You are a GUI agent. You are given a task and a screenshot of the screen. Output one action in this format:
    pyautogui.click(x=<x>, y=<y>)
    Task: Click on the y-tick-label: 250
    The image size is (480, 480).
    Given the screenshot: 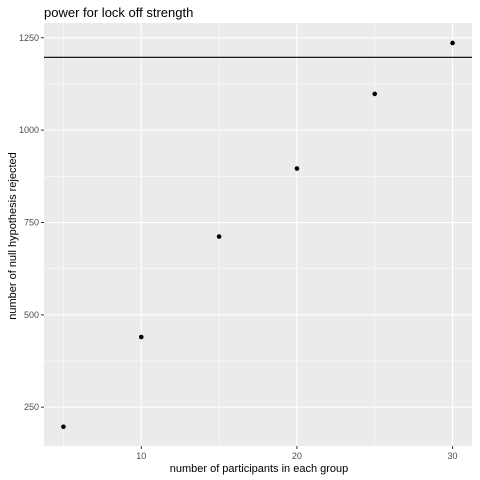 What is the action you would take?
    pyautogui.click(x=31, y=407)
    